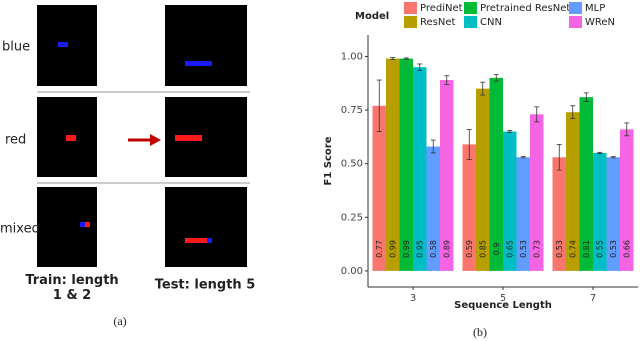 The image size is (640, 341). What do you see at coordinates (437, 22) in the screenshot?
I see `legend-label: ResNet` at bounding box center [437, 22].